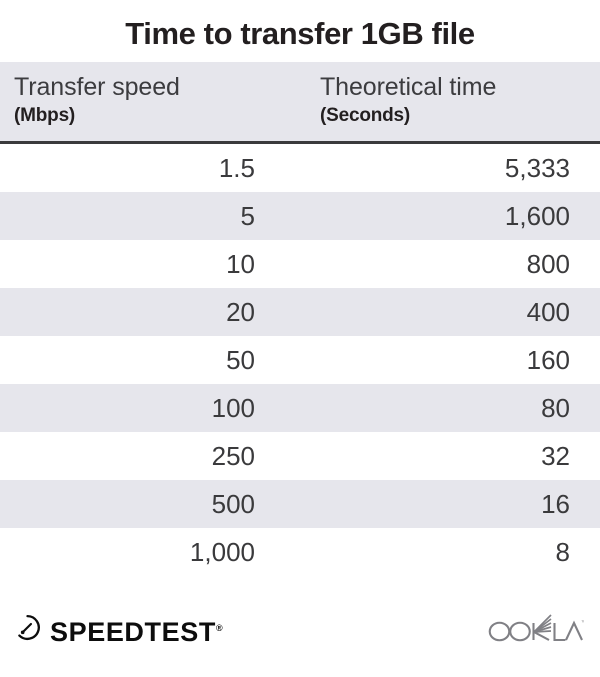  I want to click on cell-transfer-speed: 100, so click(233, 408).